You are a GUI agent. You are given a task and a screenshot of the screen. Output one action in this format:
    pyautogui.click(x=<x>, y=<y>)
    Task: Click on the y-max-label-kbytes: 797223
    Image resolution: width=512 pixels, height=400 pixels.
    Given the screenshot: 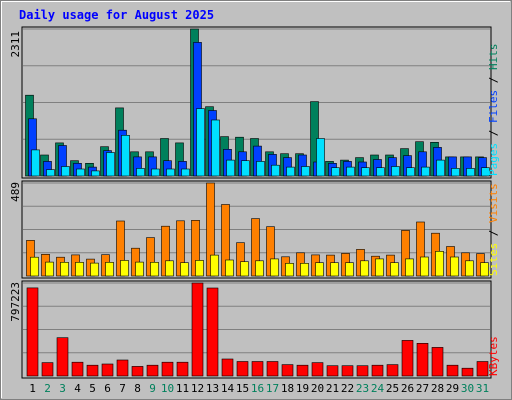 What is the action you would take?
    pyautogui.click(x=15, y=302)
    